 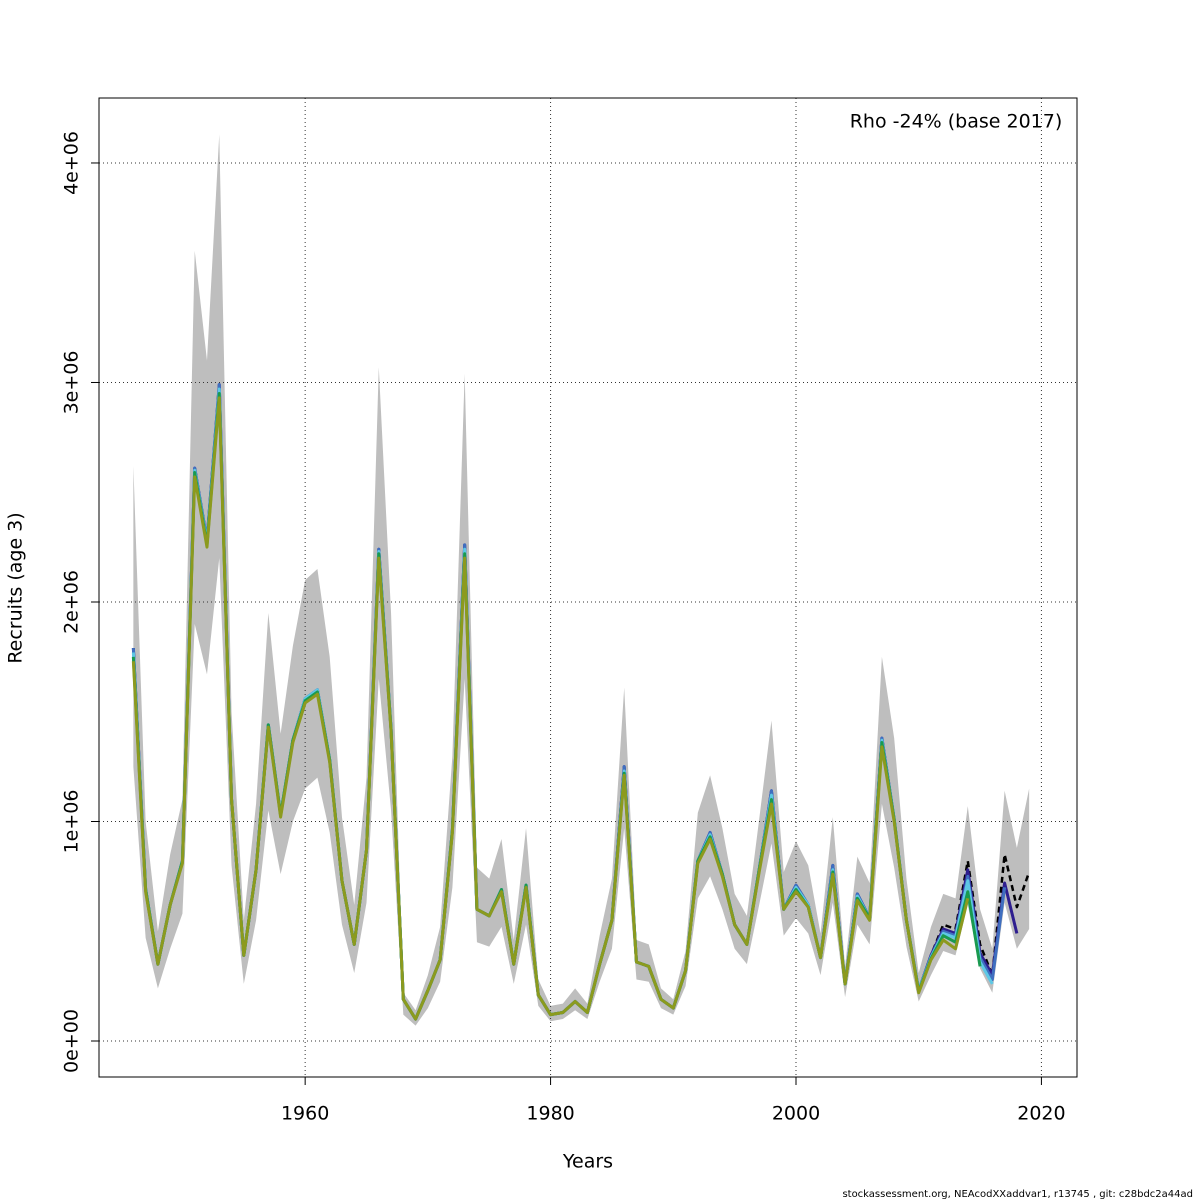 I want to click on y-axis-title: Recruits (age 3), so click(x=16, y=587).